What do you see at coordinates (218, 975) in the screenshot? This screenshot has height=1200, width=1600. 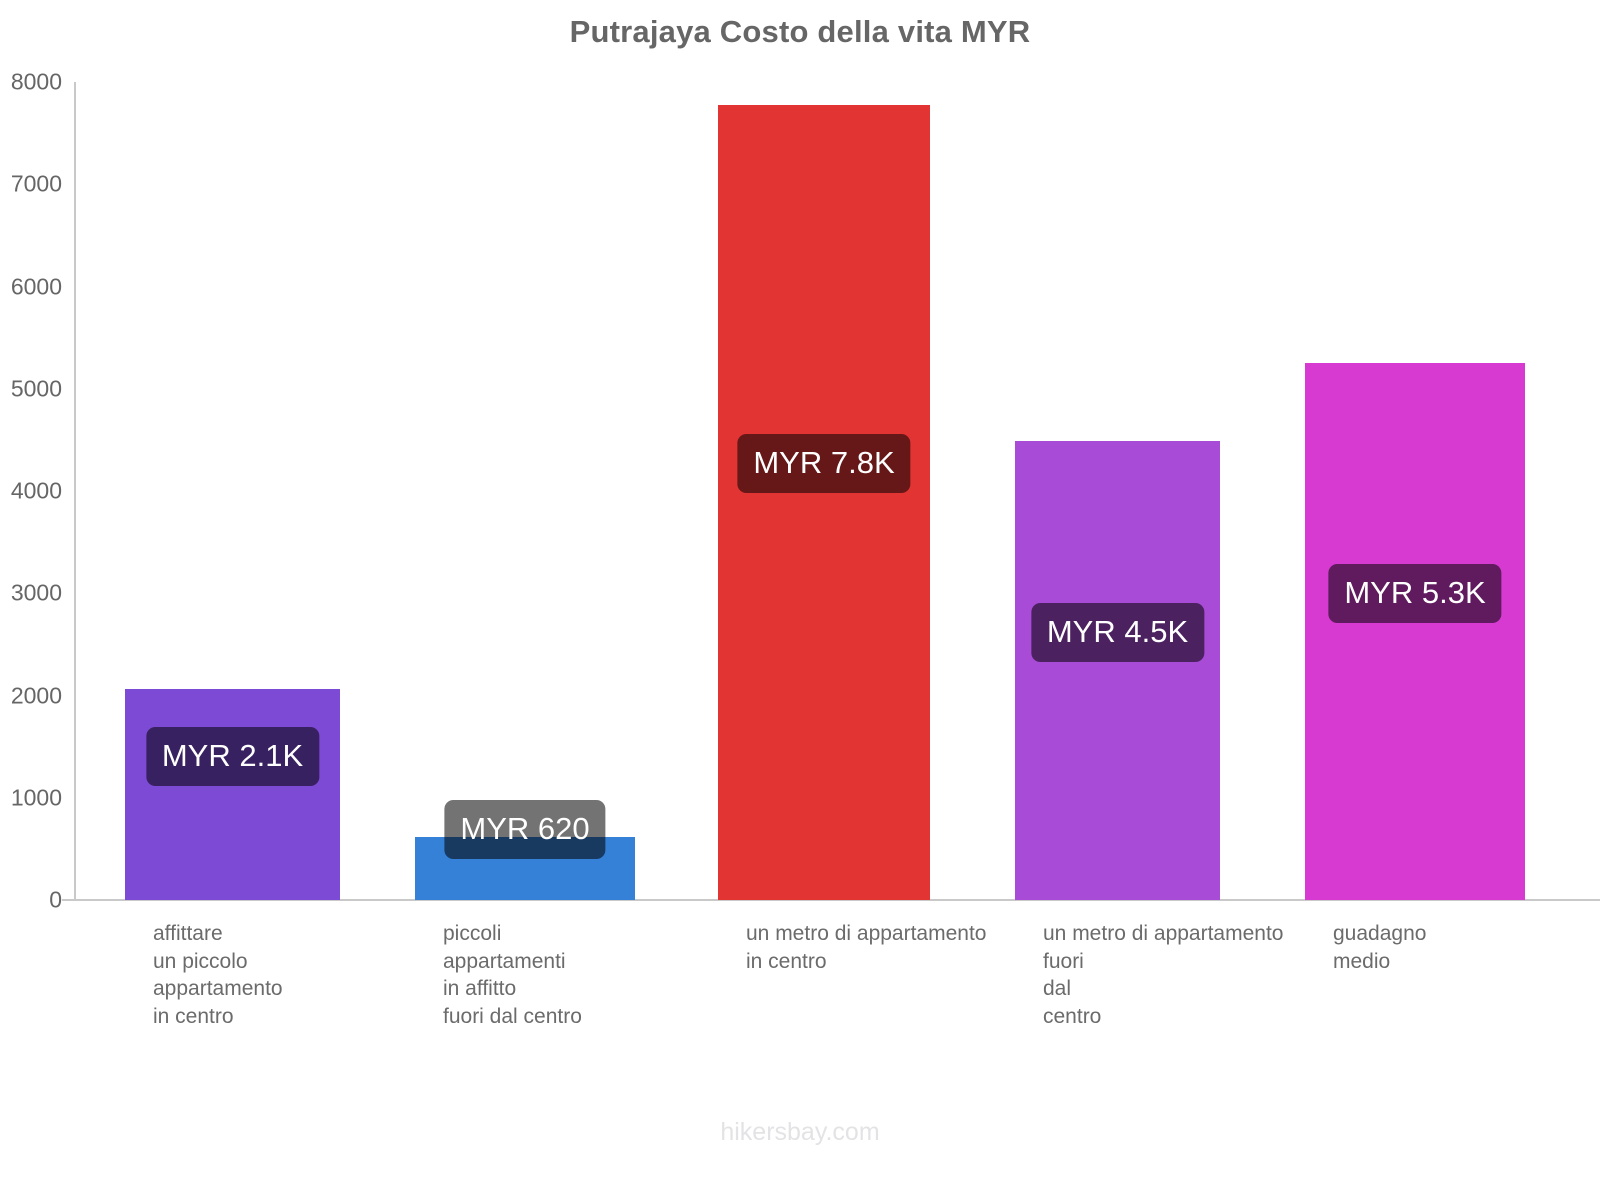 I see `x-axis-category-label: affittare un piccolo appartamento in centro` at bounding box center [218, 975].